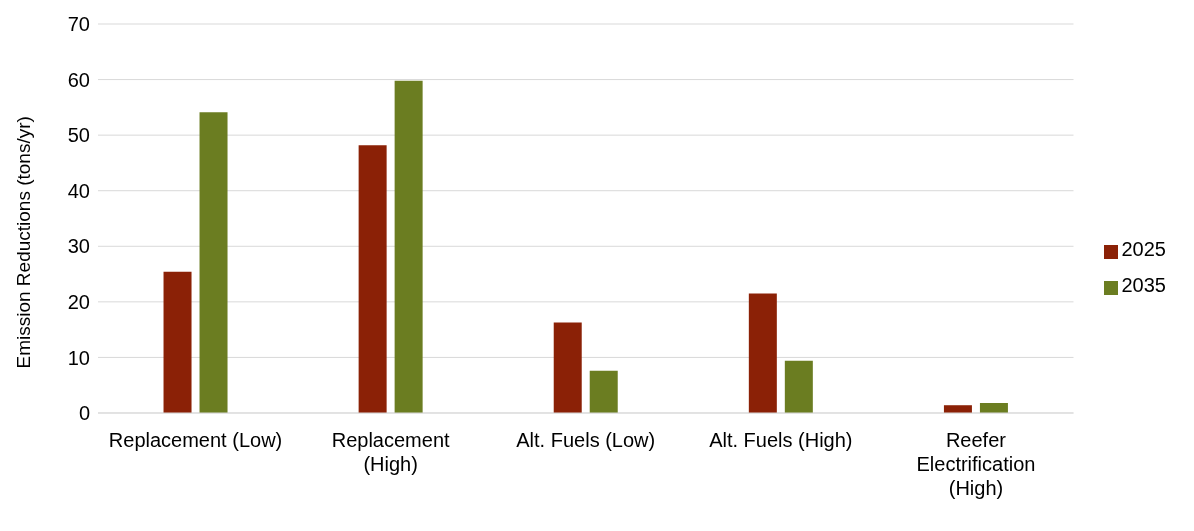 This screenshot has width=1194, height=531. What do you see at coordinates (84, 413) in the screenshot?
I see `y-tick-label: 0` at bounding box center [84, 413].